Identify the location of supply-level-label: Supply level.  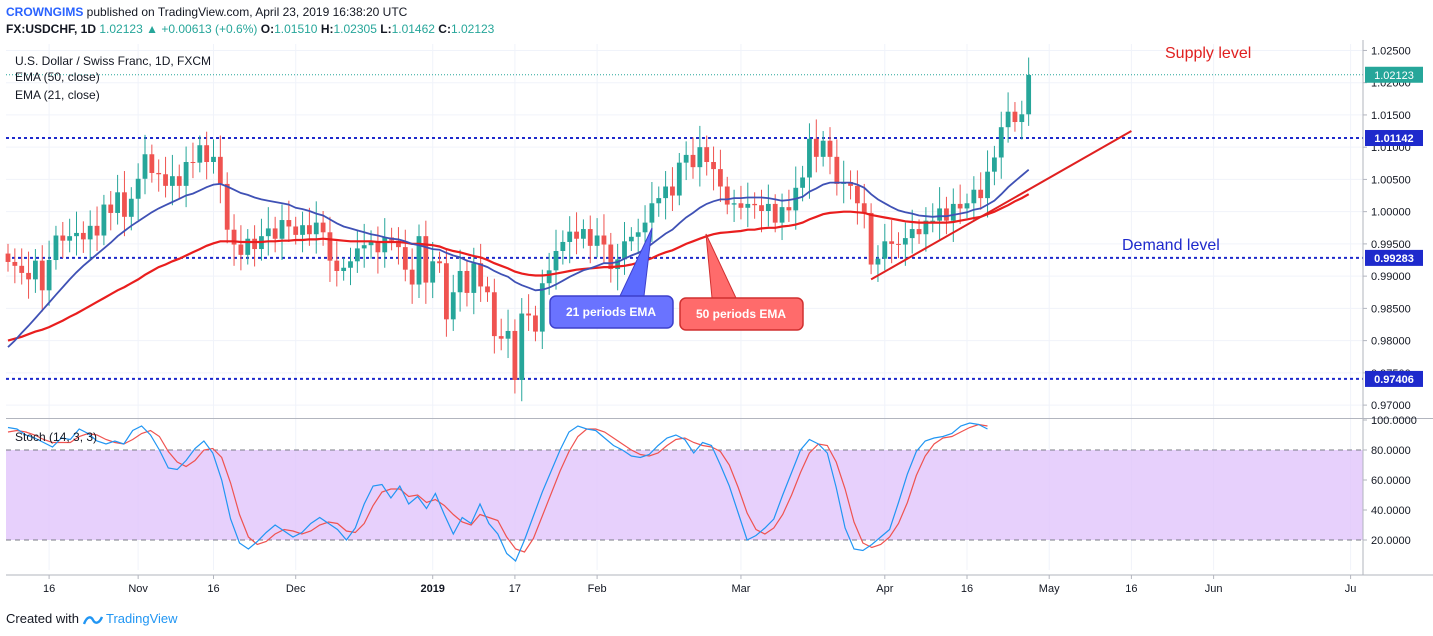
(1208, 53).